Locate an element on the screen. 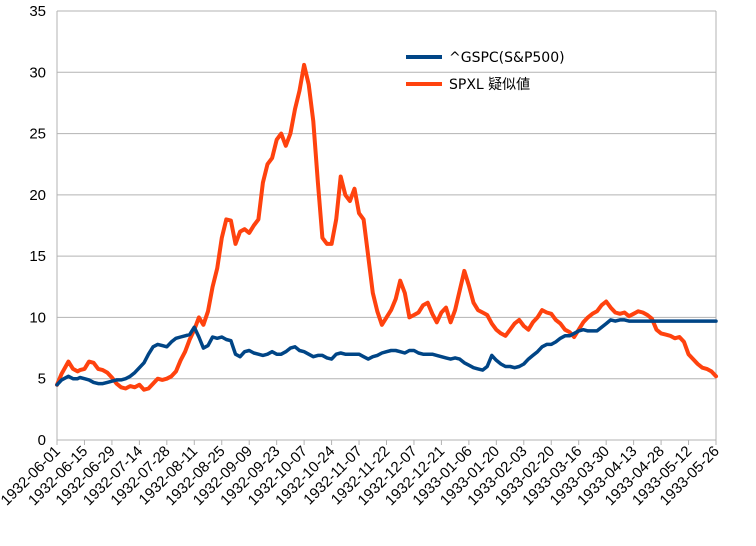  legend-label-0: ^GSPC(S&P500) is located at coordinates (507, 58).